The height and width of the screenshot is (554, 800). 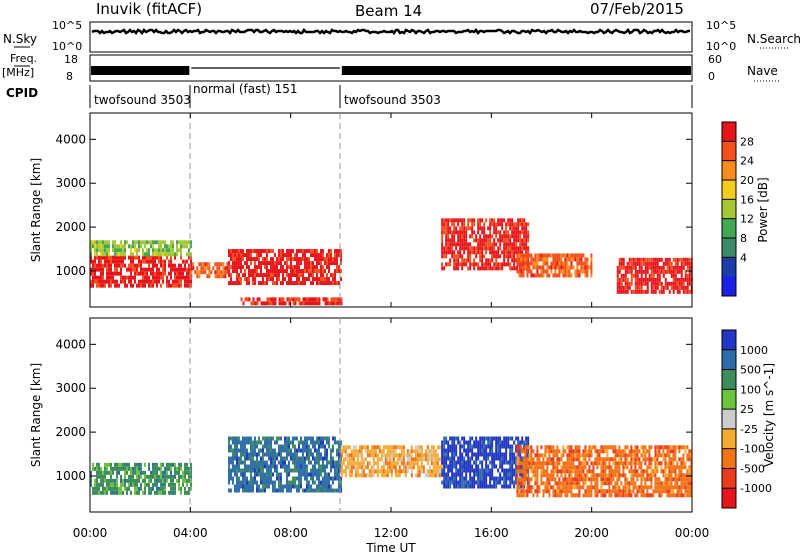 I want to click on nsky-panel: N.Sky 10^5 10^0 10^5 10^0 N.Search, so click(x=401, y=36).